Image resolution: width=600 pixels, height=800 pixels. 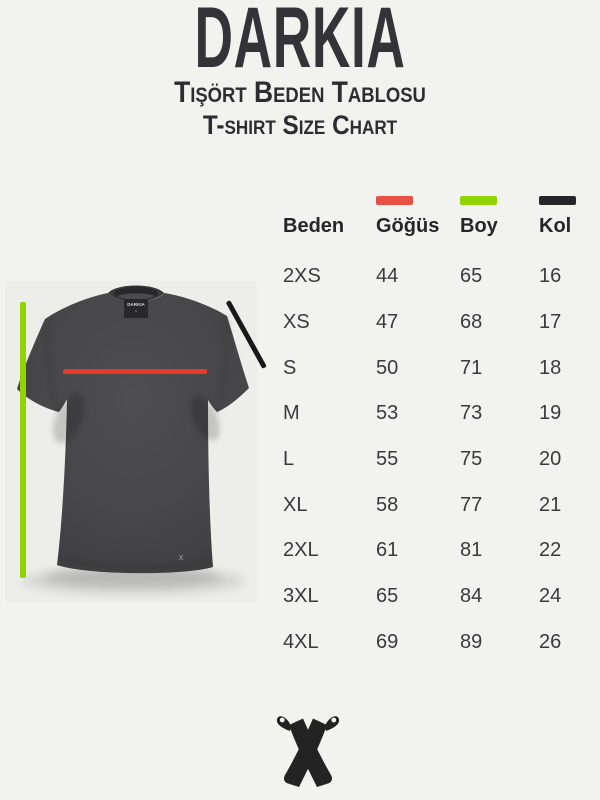 What do you see at coordinates (550, 459) in the screenshot?
I see `sleeve-cell: 20` at bounding box center [550, 459].